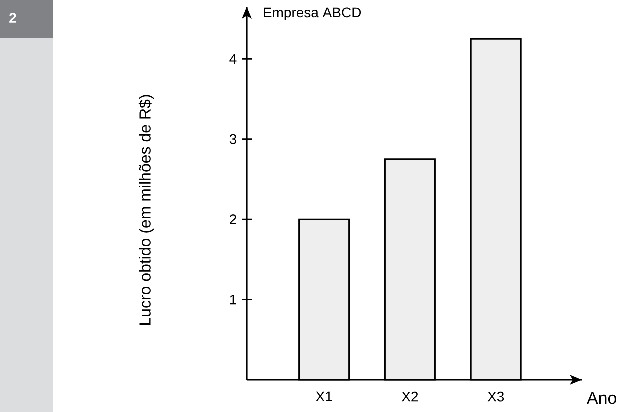  I want to click on x-tick-label: X1, so click(324, 397).